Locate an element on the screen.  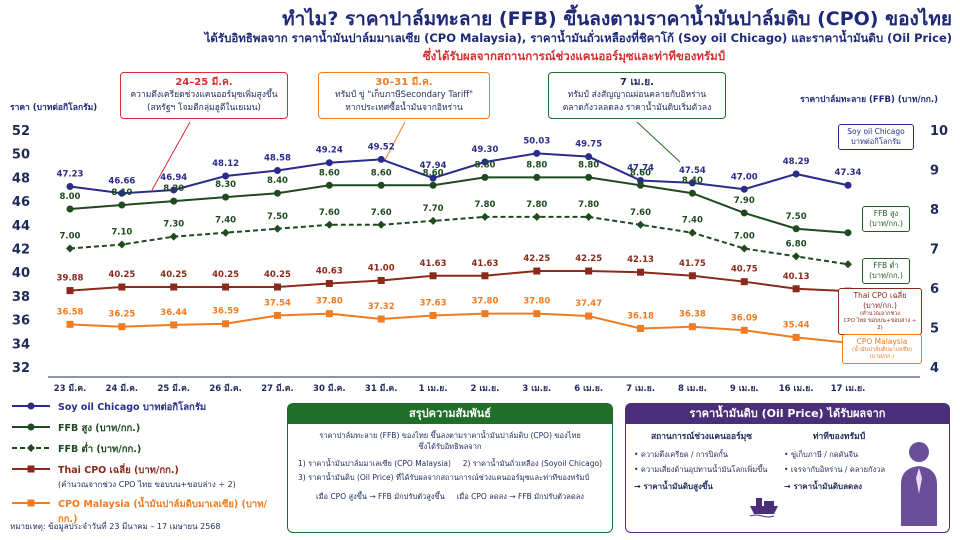
legend-label: Soy oil Chicago บาทต่อกิโลกรัม is located at coordinates (132, 407).